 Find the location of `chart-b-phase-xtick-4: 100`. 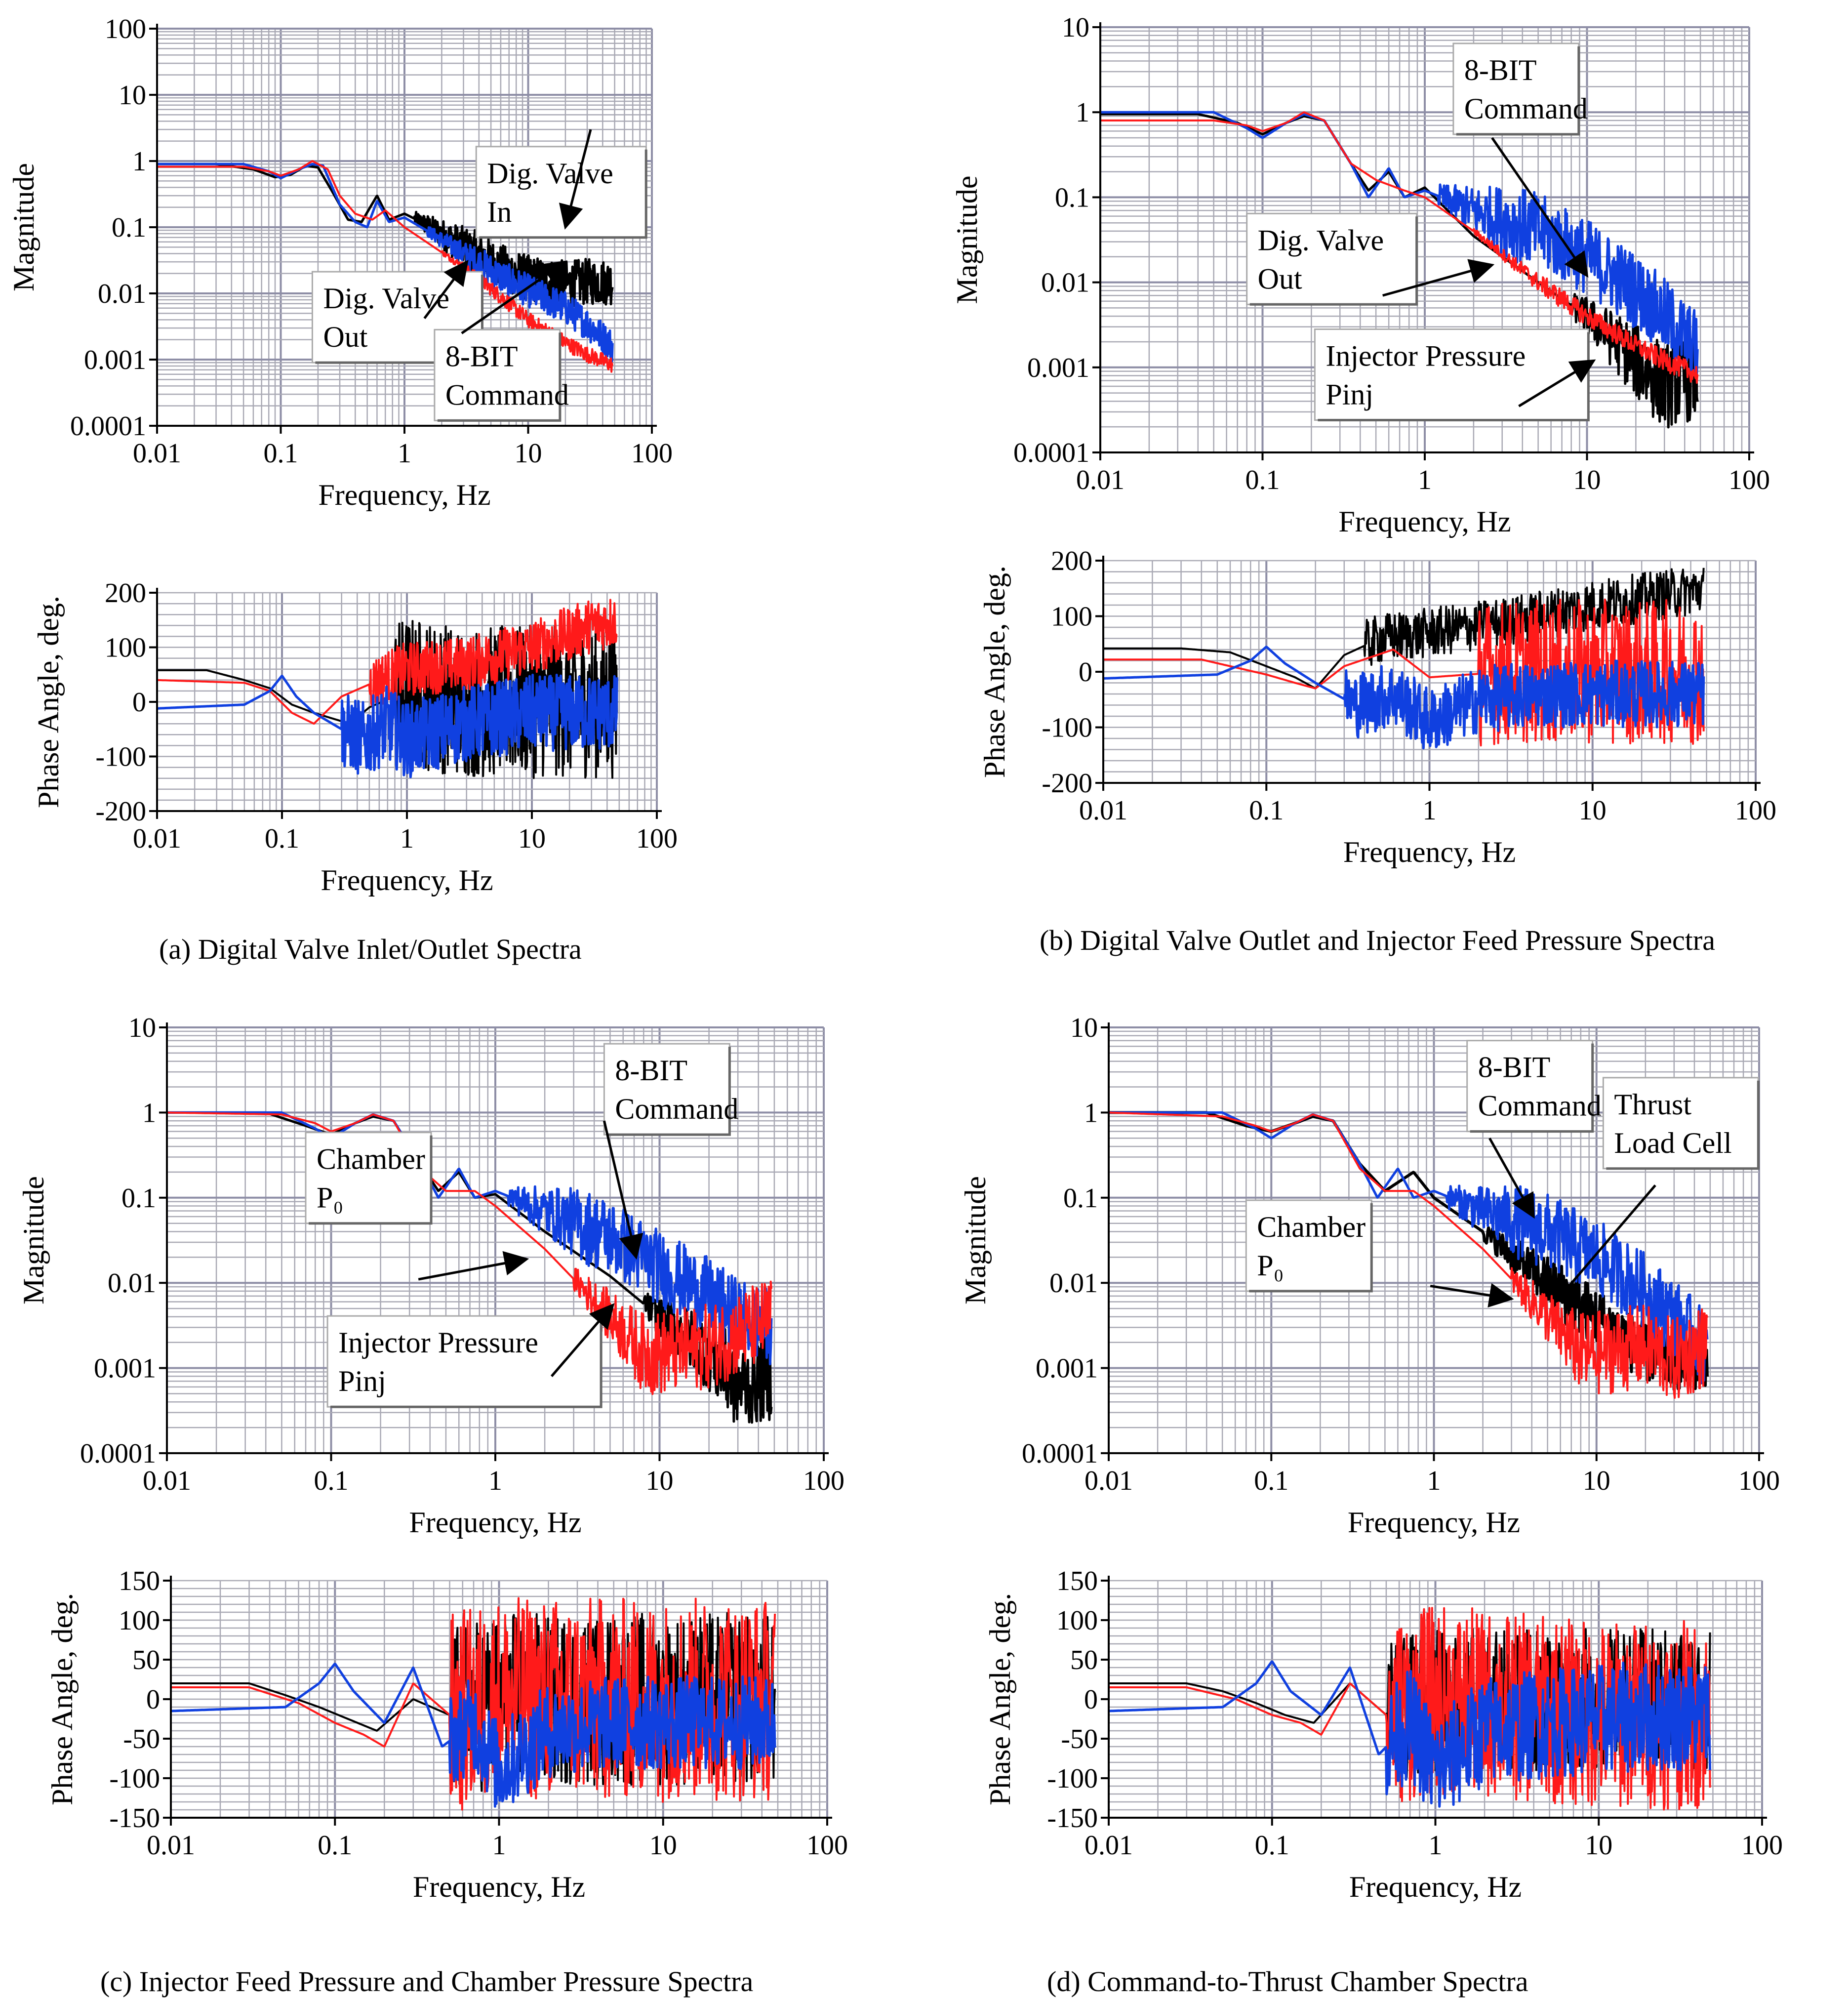

chart-b-phase-xtick-4: 100 is located at coordinates (1756, 811).